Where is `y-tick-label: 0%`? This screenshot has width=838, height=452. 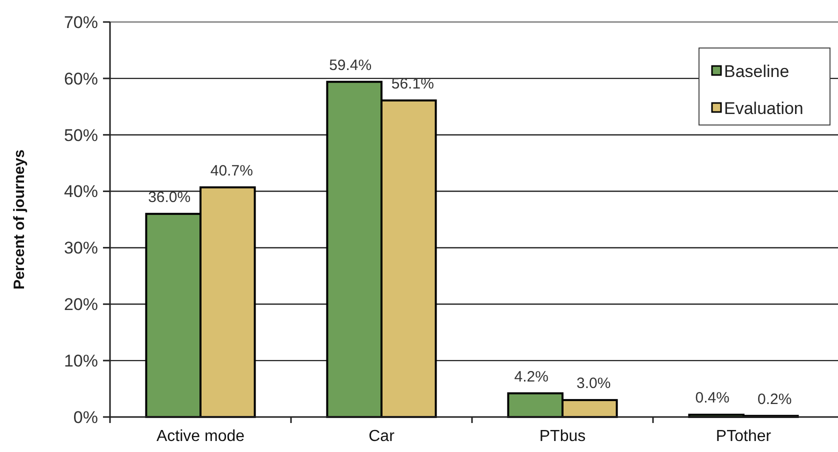 y-tick-label: 0% is located at coordinates (85, 417).